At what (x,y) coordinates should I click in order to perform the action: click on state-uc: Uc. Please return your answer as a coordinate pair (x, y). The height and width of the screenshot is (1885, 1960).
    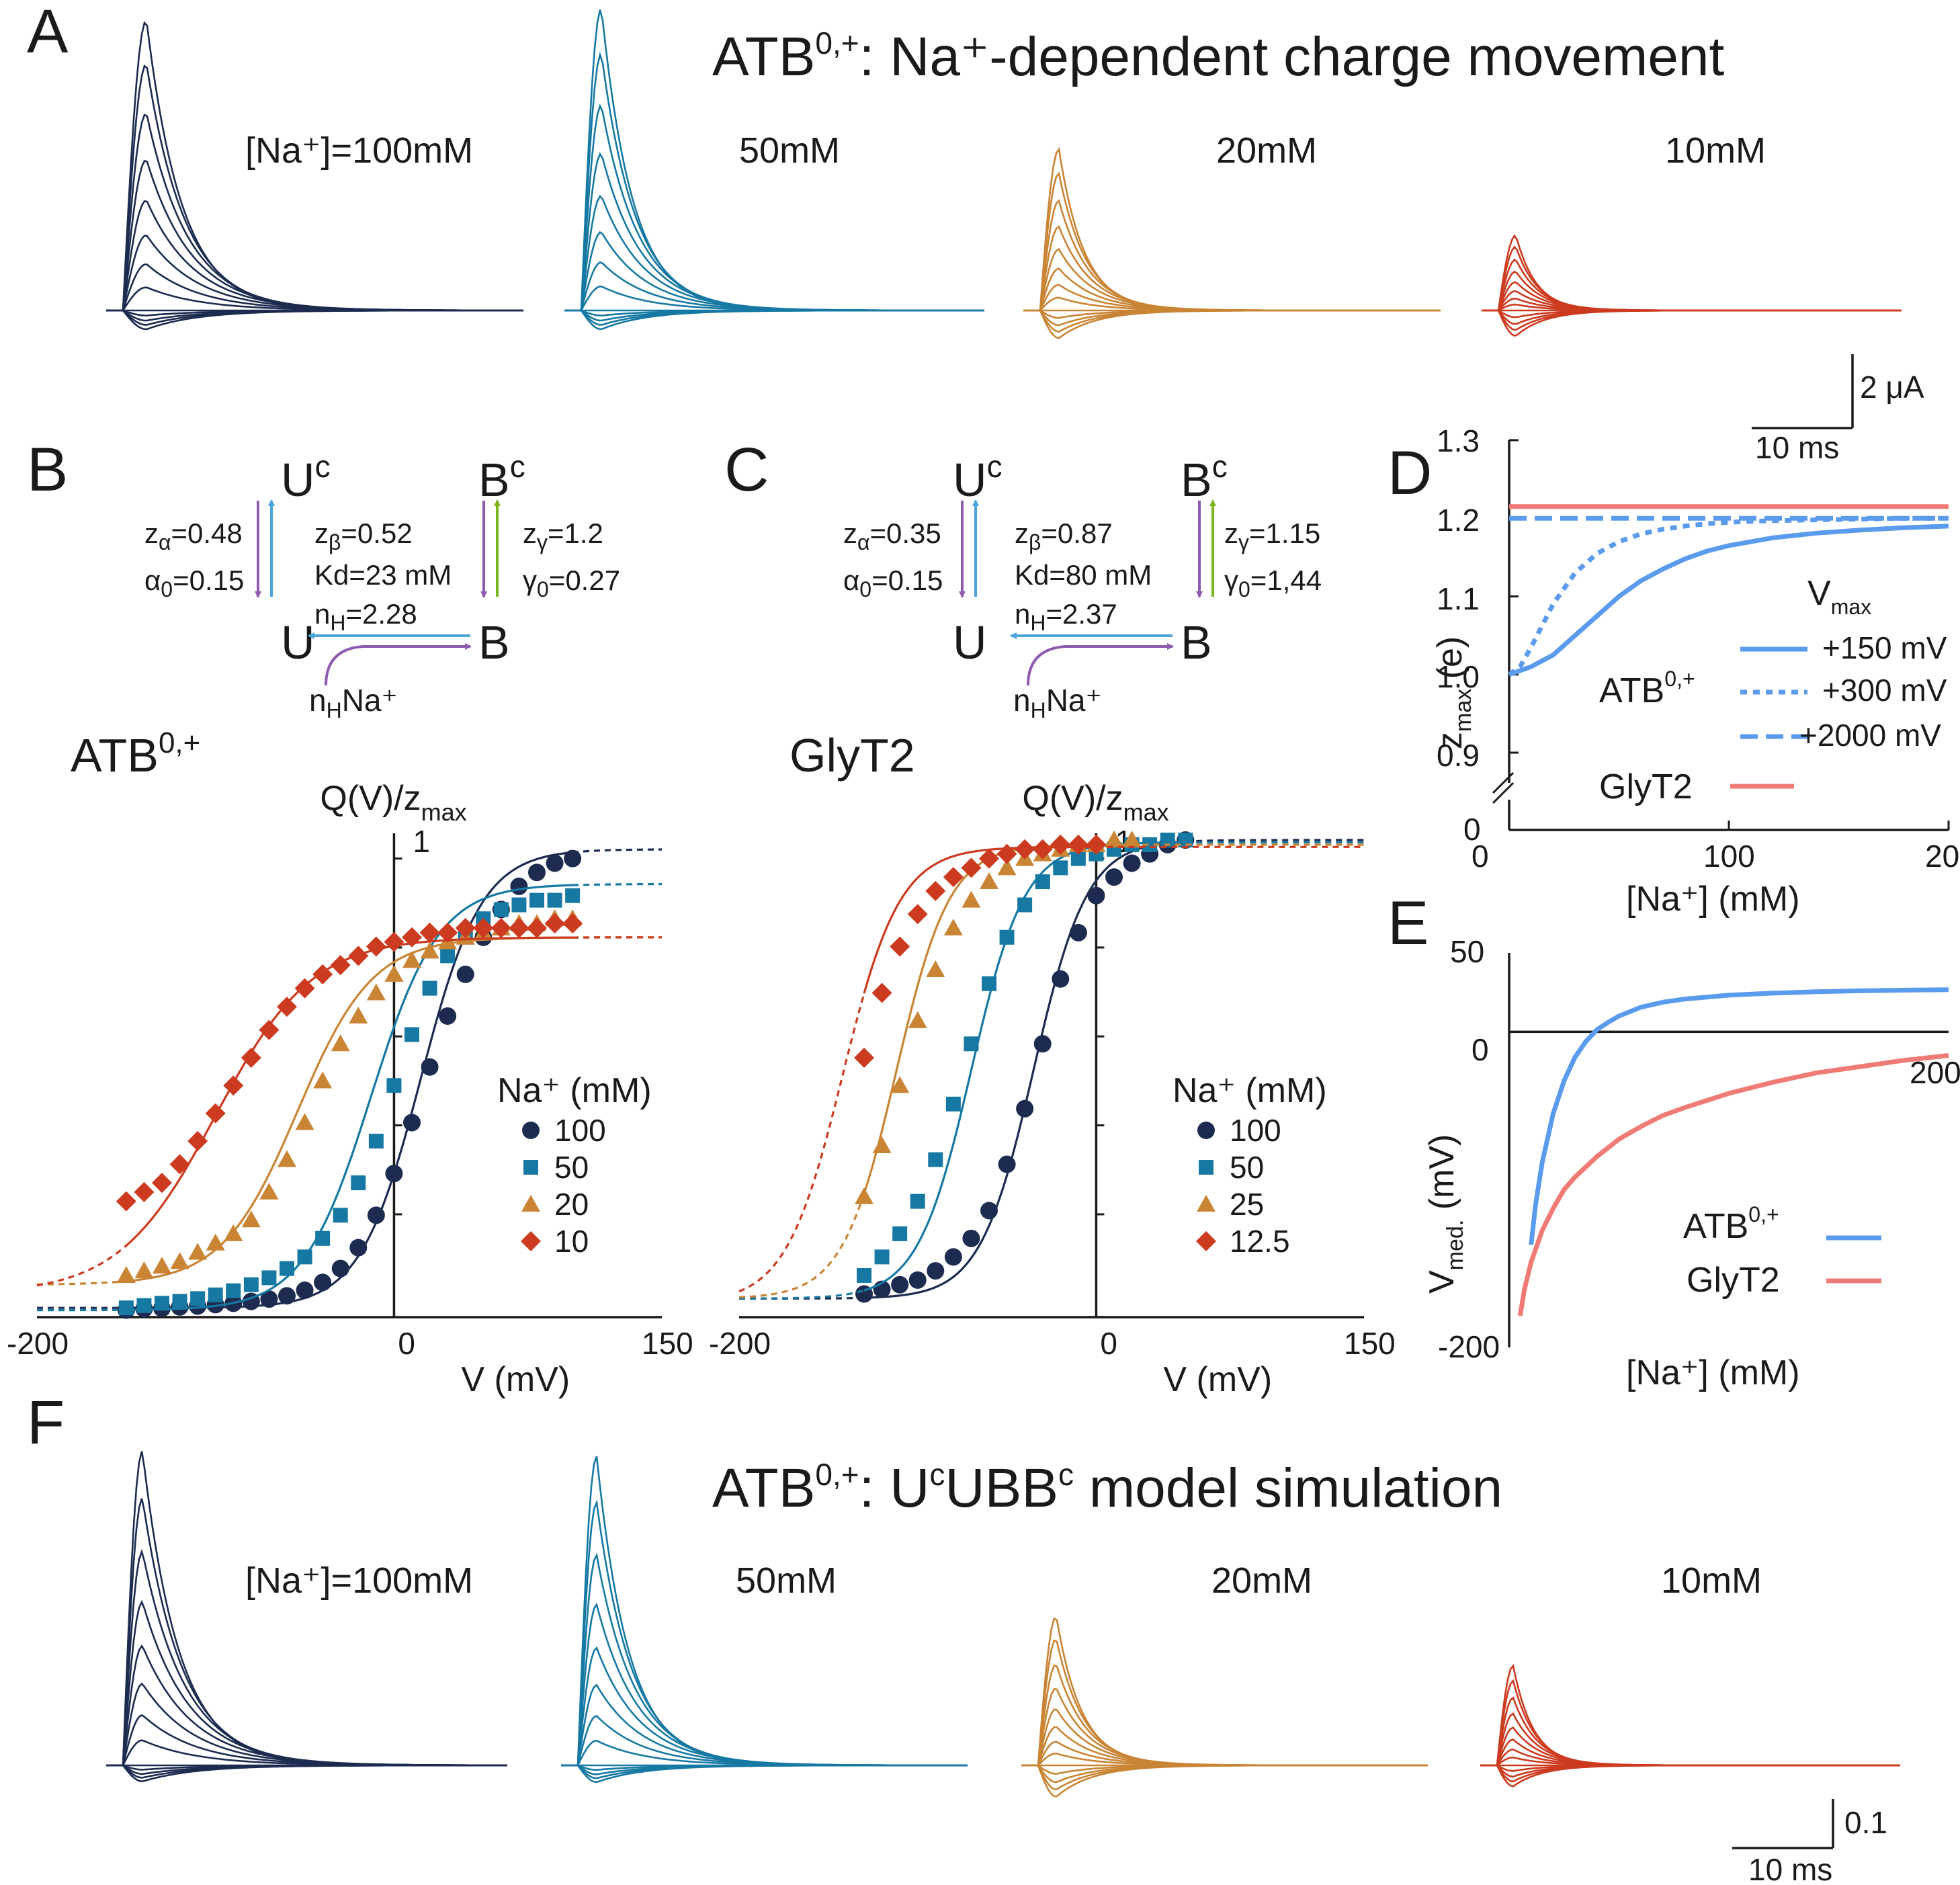
    Looking at the image, I should click on (306, 477).